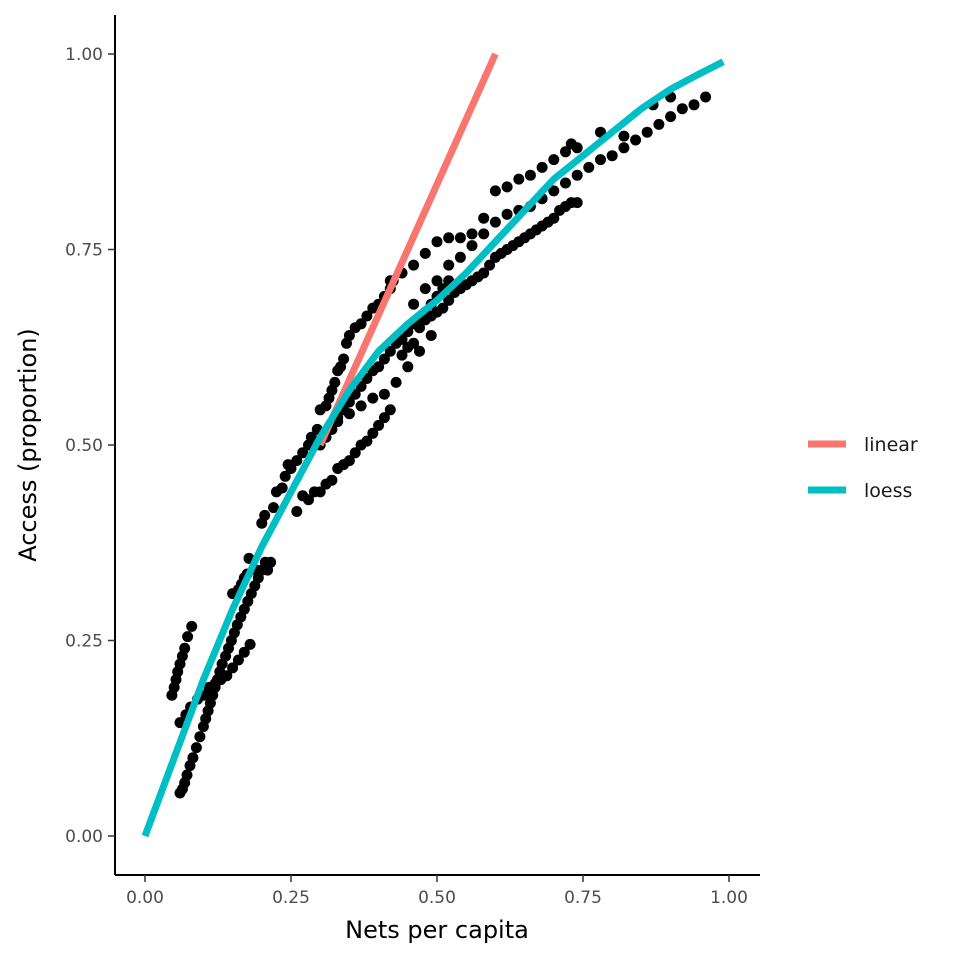  What do you see at coordinates (863, 468) in the screenshot?
I see `legend: linear loess` at bounding box center [863, 468].